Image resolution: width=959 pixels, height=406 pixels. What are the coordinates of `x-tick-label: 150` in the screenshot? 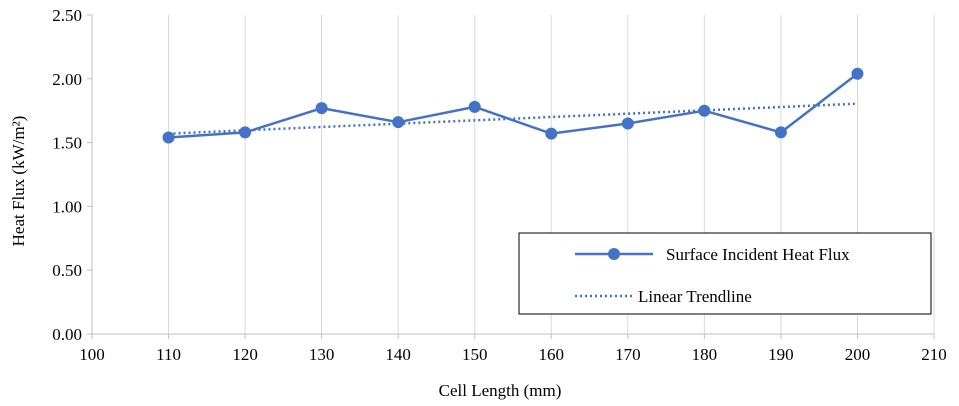 It's located at (475, 354).